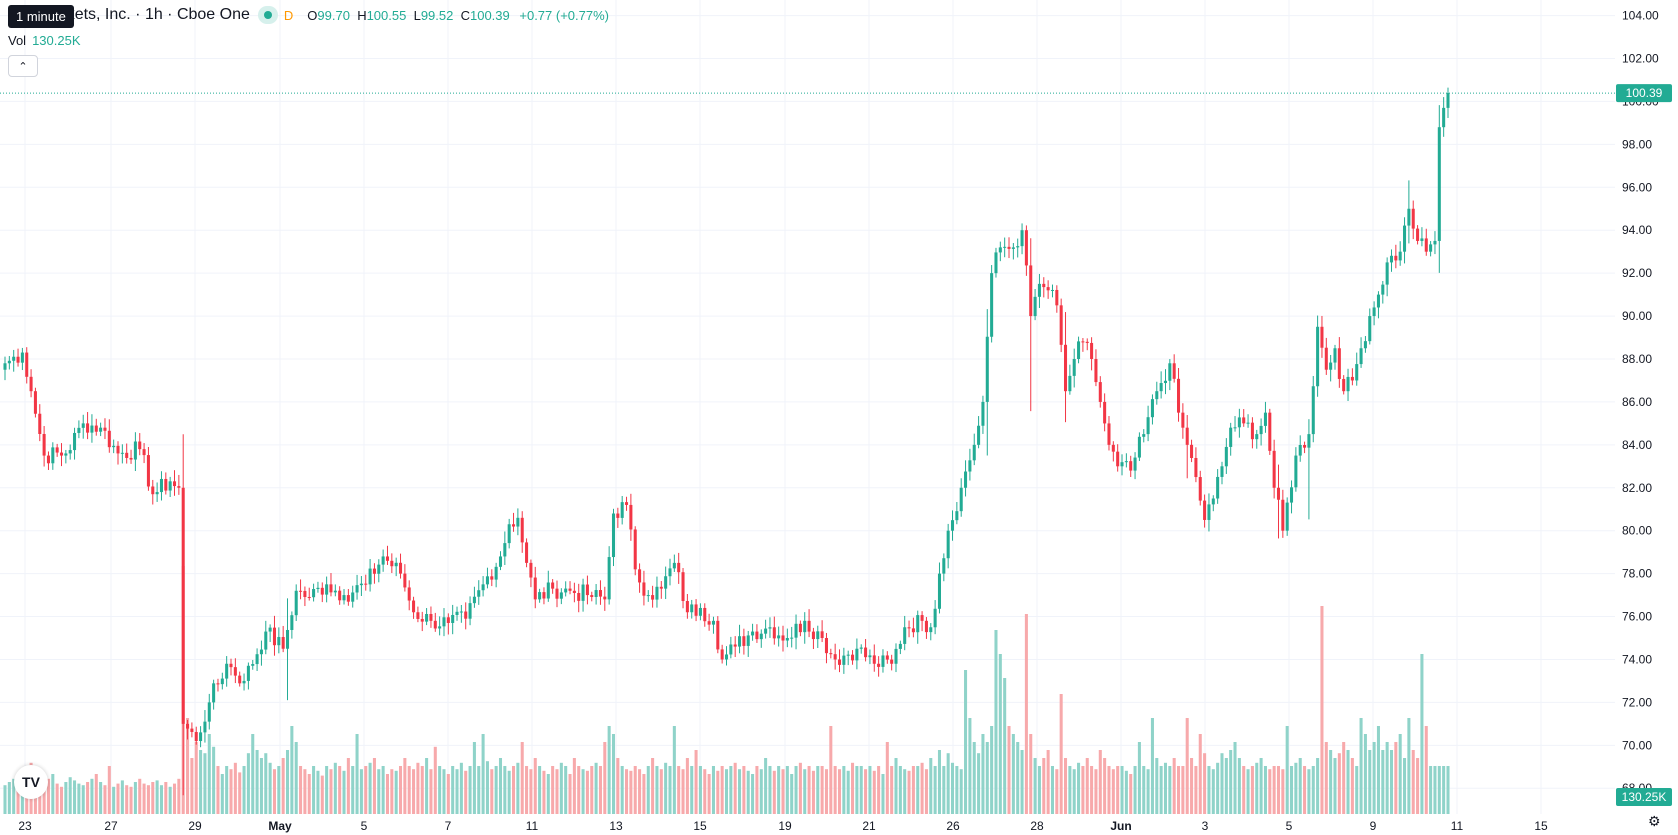 The image size is (1678, 835). What do you see at coordinates (41, 16) in the screenshot?
I see `interval-tooltip: 1 minute` at bounding box center [41, 16].